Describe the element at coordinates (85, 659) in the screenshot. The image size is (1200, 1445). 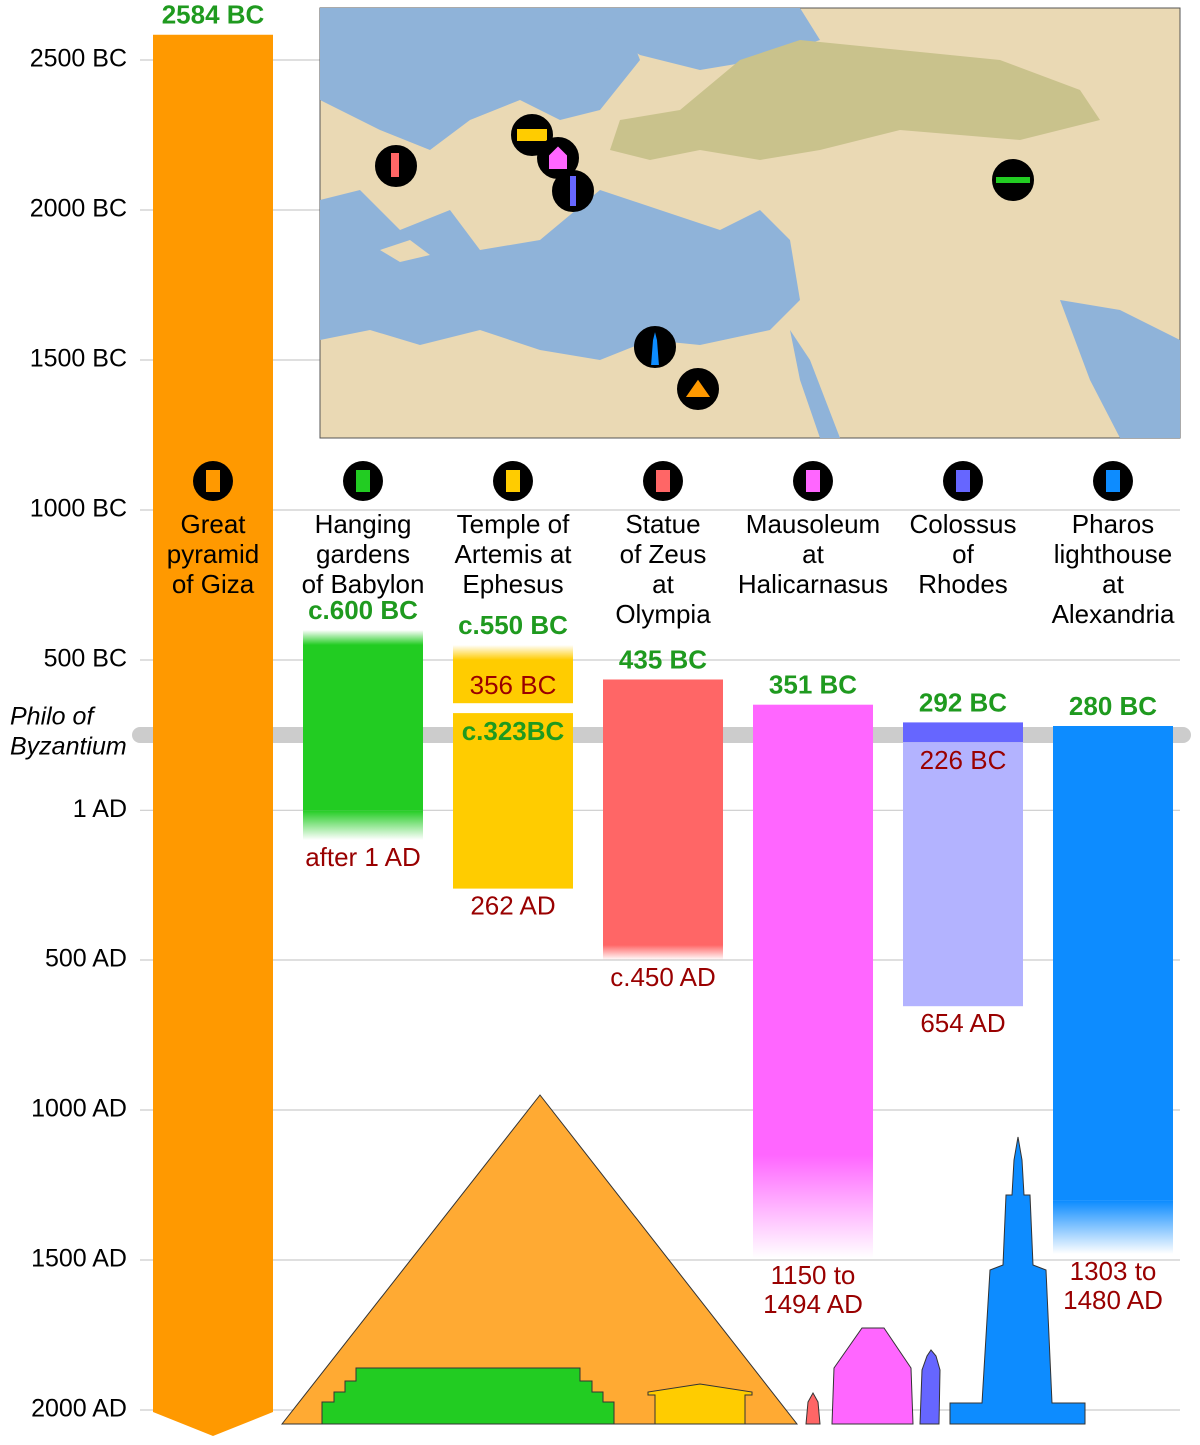
I see `y-tick-label: 500 BC` at that location.